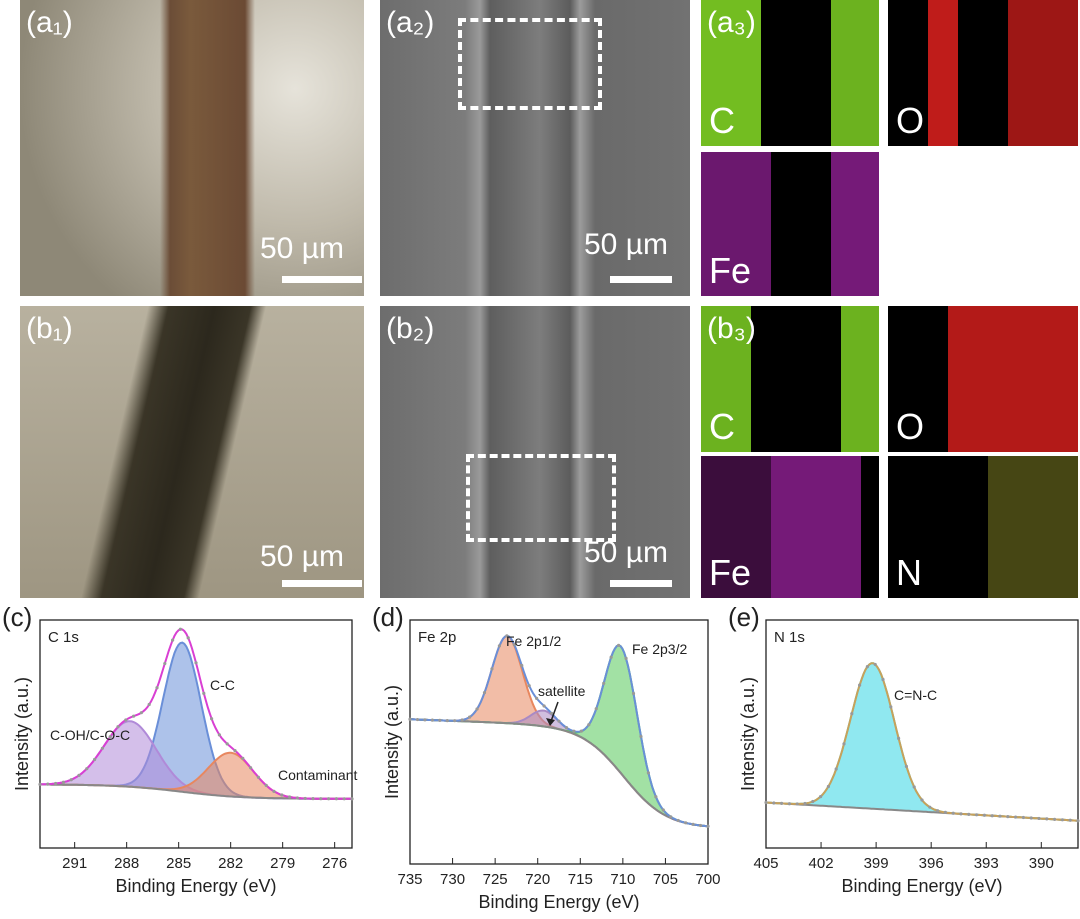 The width and height of the screenshot is (1080, 919). Describe the element at coordinates (790, 73) in the screenshot. I see `eds-map-a3-c-art` at that location.